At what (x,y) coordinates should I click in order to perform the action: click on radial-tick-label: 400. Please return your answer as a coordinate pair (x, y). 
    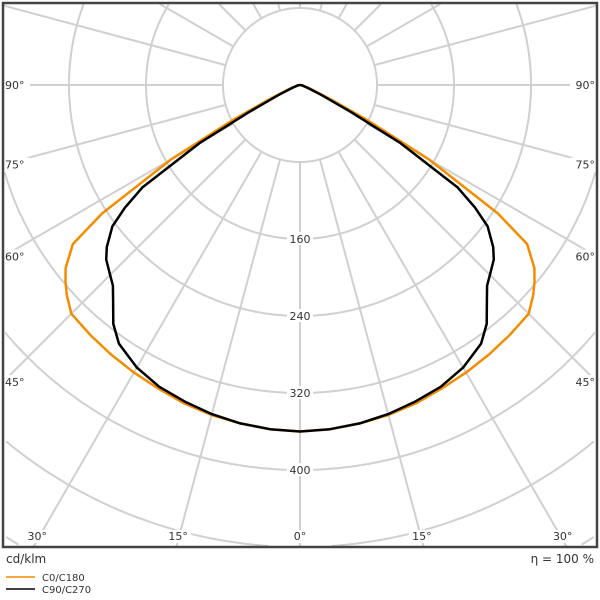
    Looking at the image, I should click on (300, 470).